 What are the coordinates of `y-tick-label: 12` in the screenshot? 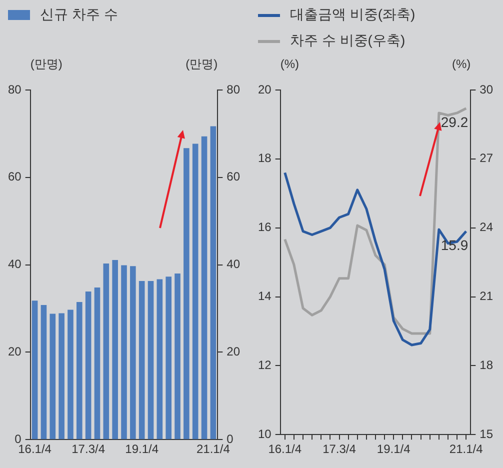 It's located at (265, 365).